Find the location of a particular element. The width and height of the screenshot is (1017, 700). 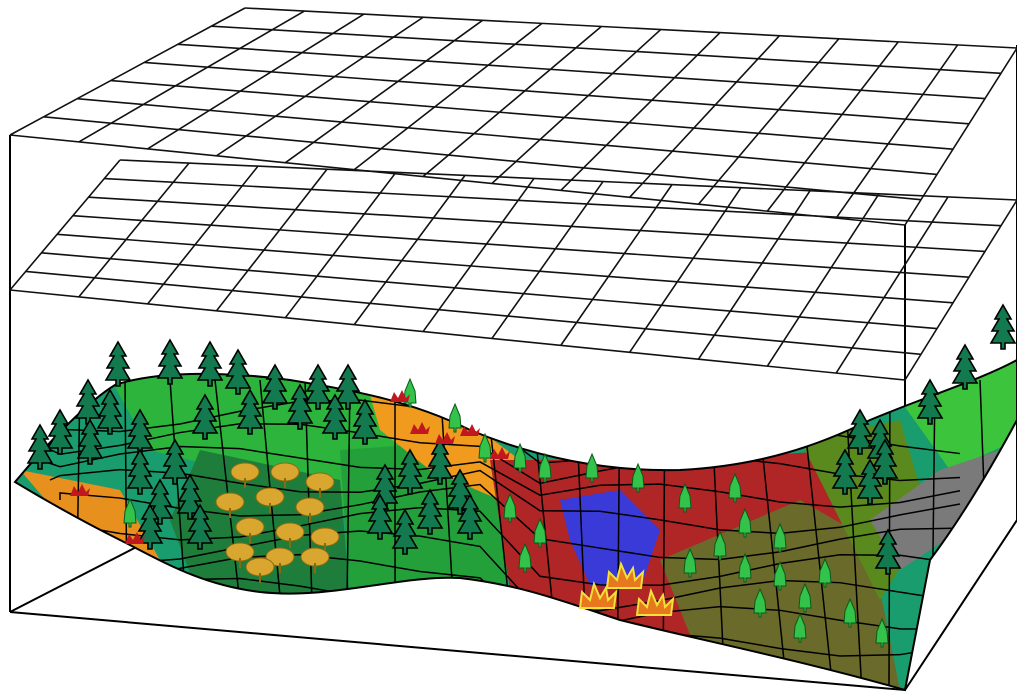

region-light-green is located at coordinates (958, 415).